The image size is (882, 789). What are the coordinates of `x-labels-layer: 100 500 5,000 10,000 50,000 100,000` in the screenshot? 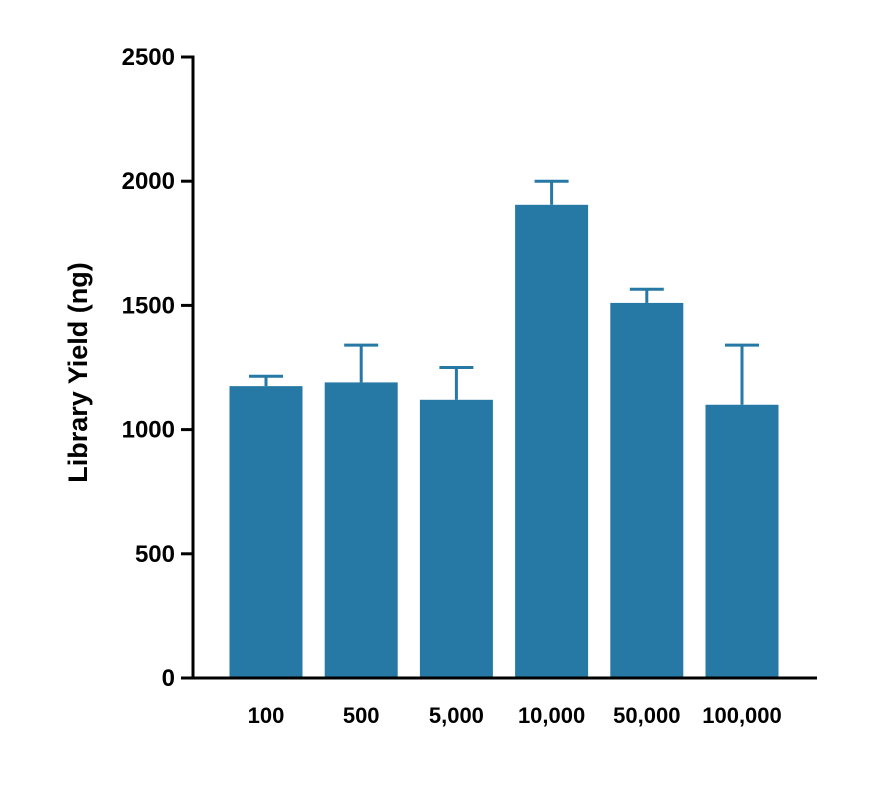 It's located at (515, 715).